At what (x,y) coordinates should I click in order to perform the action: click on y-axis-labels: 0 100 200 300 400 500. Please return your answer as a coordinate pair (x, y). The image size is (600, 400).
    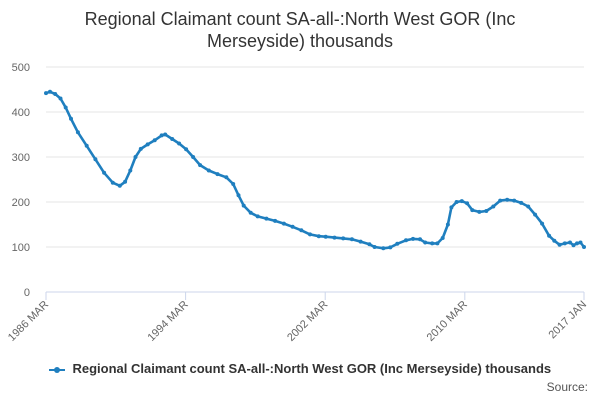
    Looking at the image, I should click on (21, 180).